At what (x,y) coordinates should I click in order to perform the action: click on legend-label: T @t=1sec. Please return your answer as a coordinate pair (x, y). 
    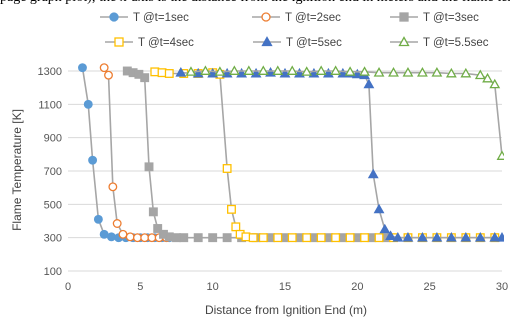
    Looking at the image, I should click on (161, 18).